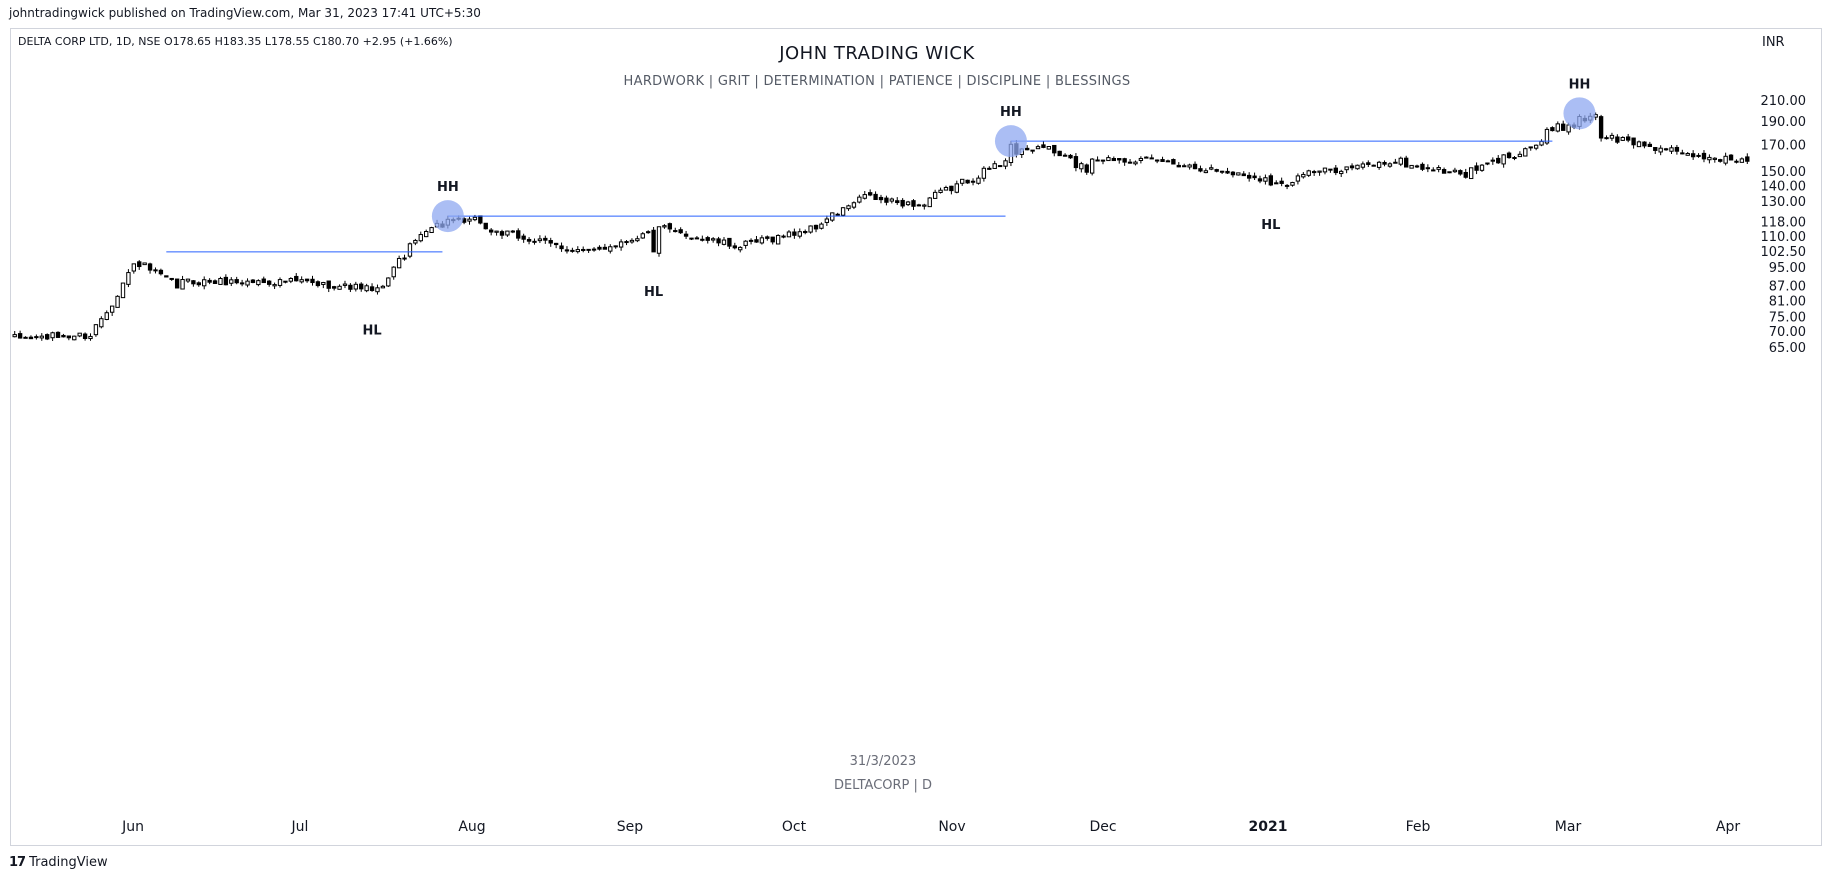 The width and height of the screenshot is (1834, 879). What do you see at coordinates (883, 761) in the screenshot?
I see `watermark-date: 31/3/2023` at bounding box center [883, 761].